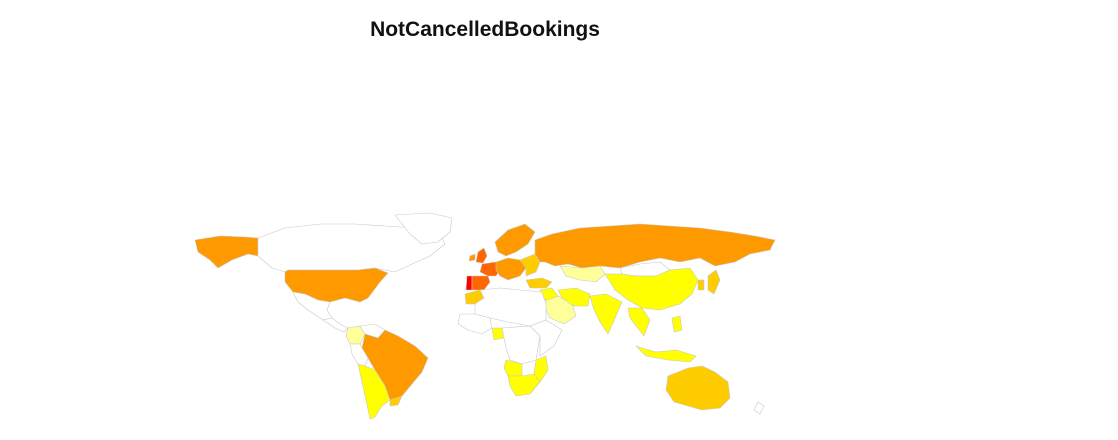  Describe the element at coordinates (559, 310) in the screenshot. I see `region-arabia` at that location.